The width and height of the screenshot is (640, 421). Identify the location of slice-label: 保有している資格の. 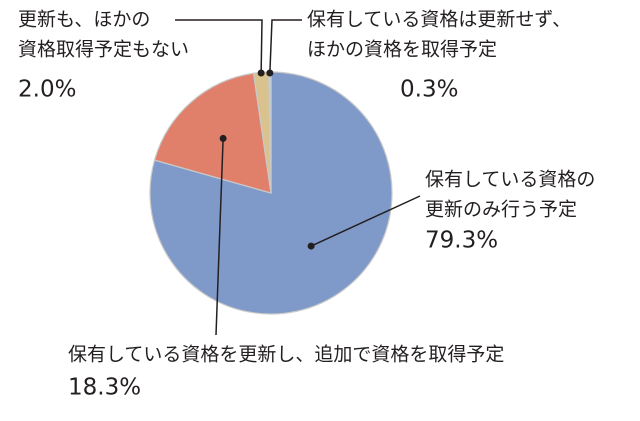
(510, 180).